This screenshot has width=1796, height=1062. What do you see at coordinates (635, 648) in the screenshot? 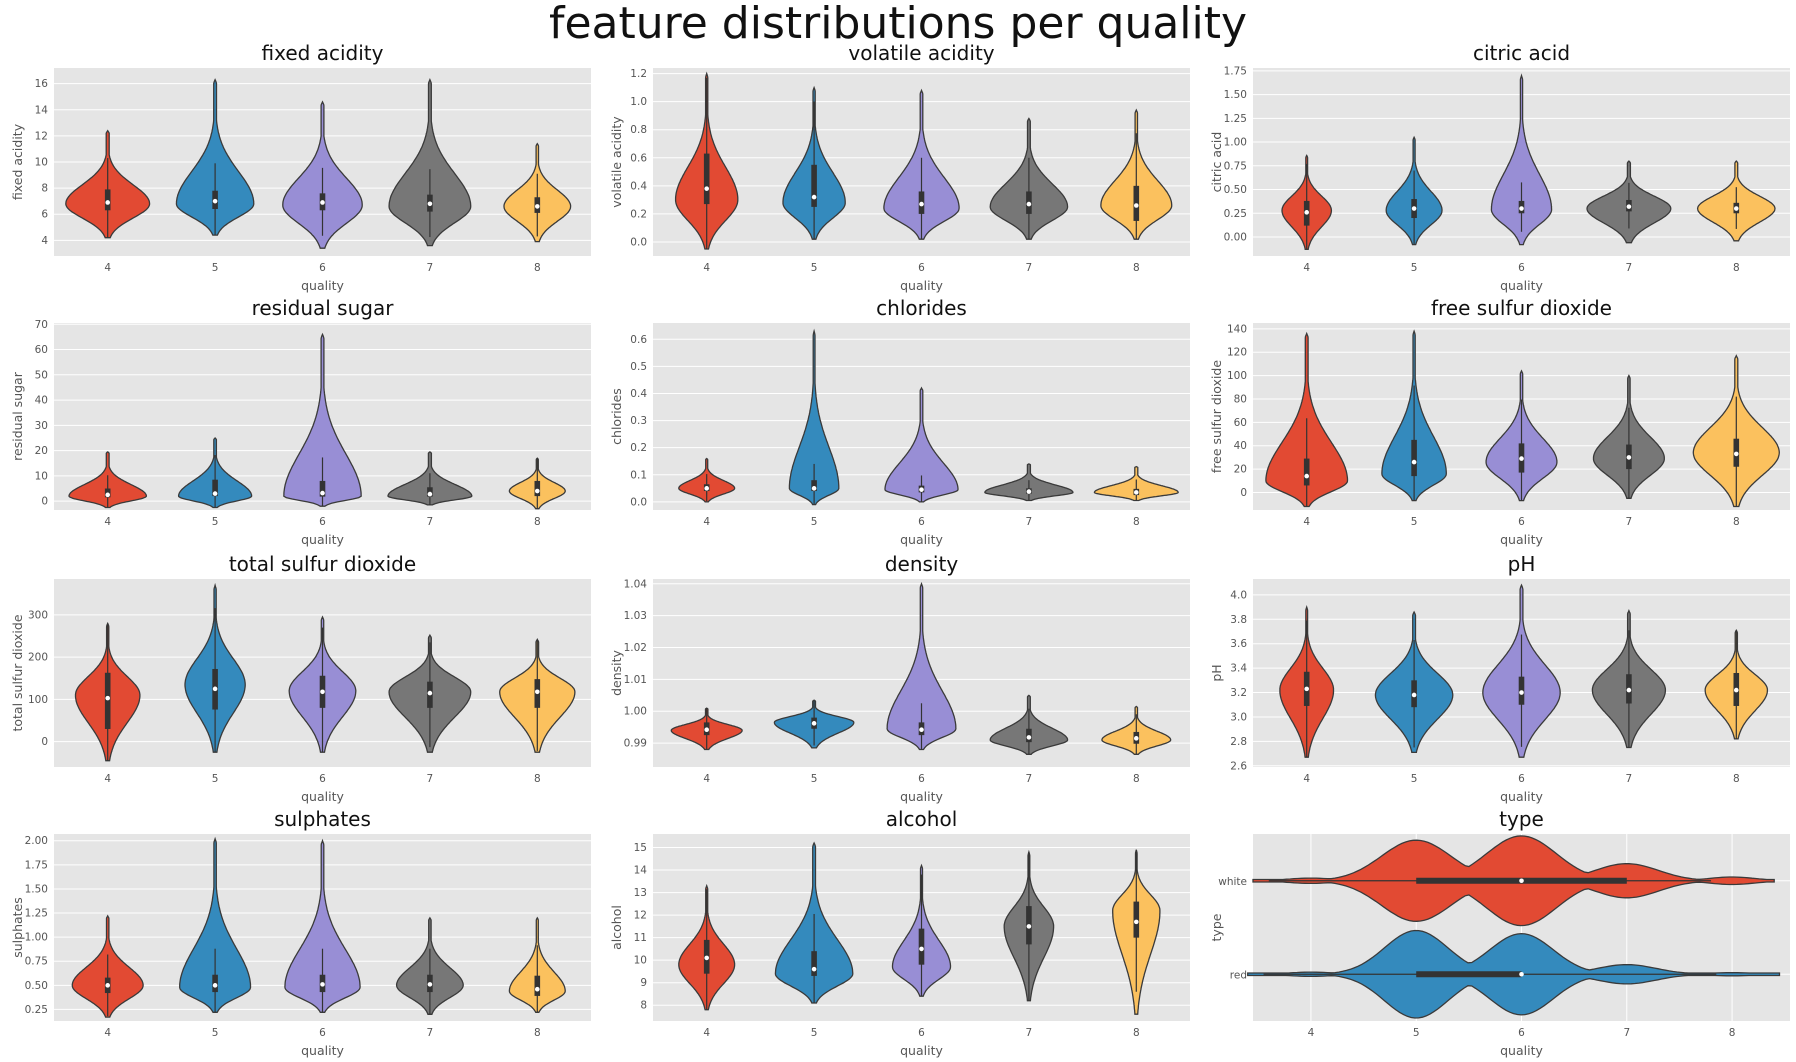
I see `y-tick-label: 1.02` at bounding box center [635, 648].